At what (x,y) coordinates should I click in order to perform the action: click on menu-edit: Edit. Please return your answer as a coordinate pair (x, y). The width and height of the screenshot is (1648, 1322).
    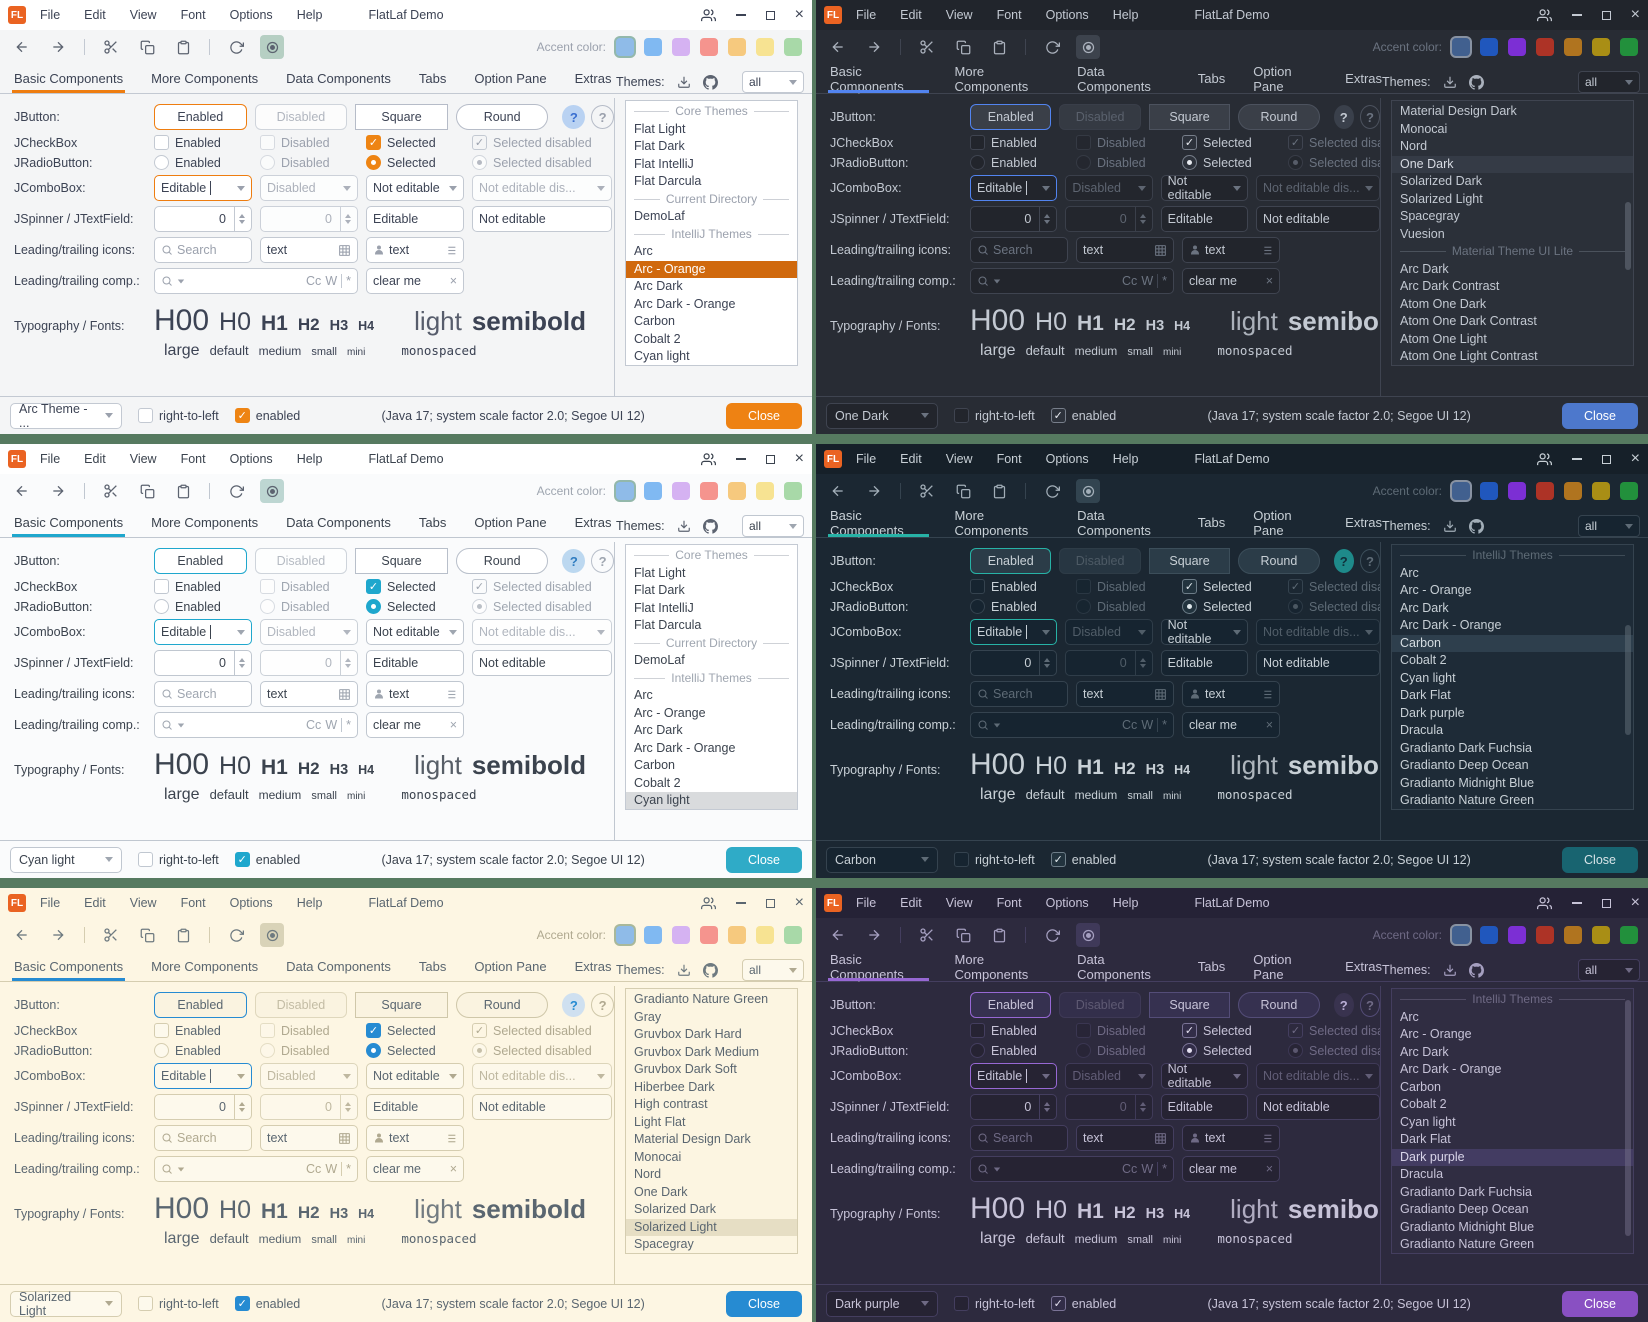
    Looking at the image, I should click on (95, 459).